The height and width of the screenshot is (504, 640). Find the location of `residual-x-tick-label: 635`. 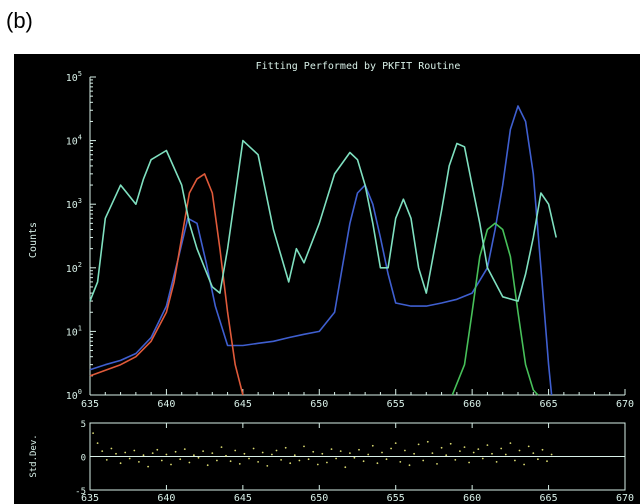

residual-x-tick-label: 635 is located at coordinates (90, 498).